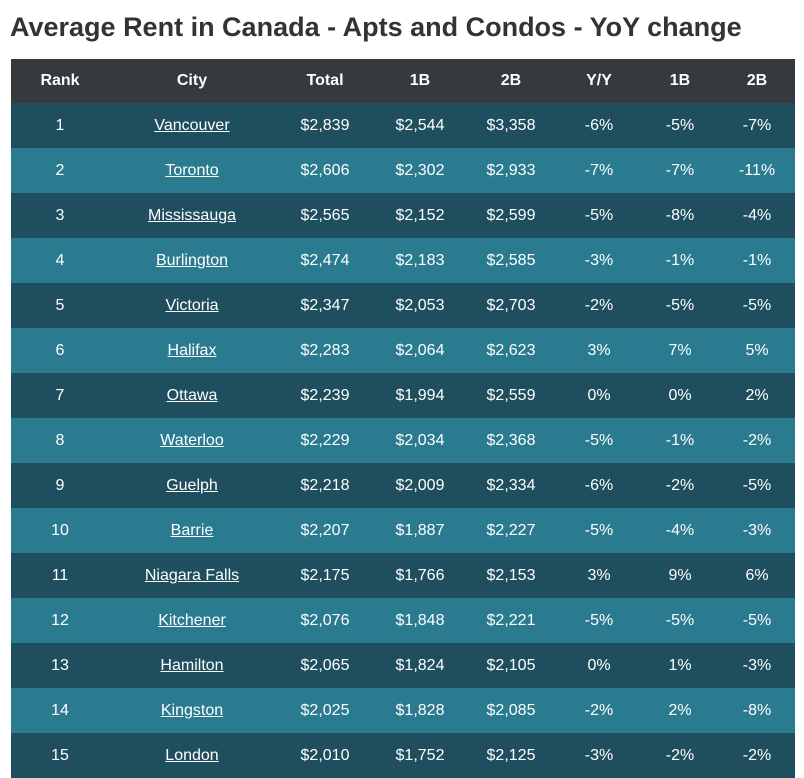 The width and height of the screenshot is (804, 778). Describe the element at coordinates (403, 81) in the screenshot. I see `table-header-row: Rank City Total 1B 2B Y/Y 1B 2B` at that location.